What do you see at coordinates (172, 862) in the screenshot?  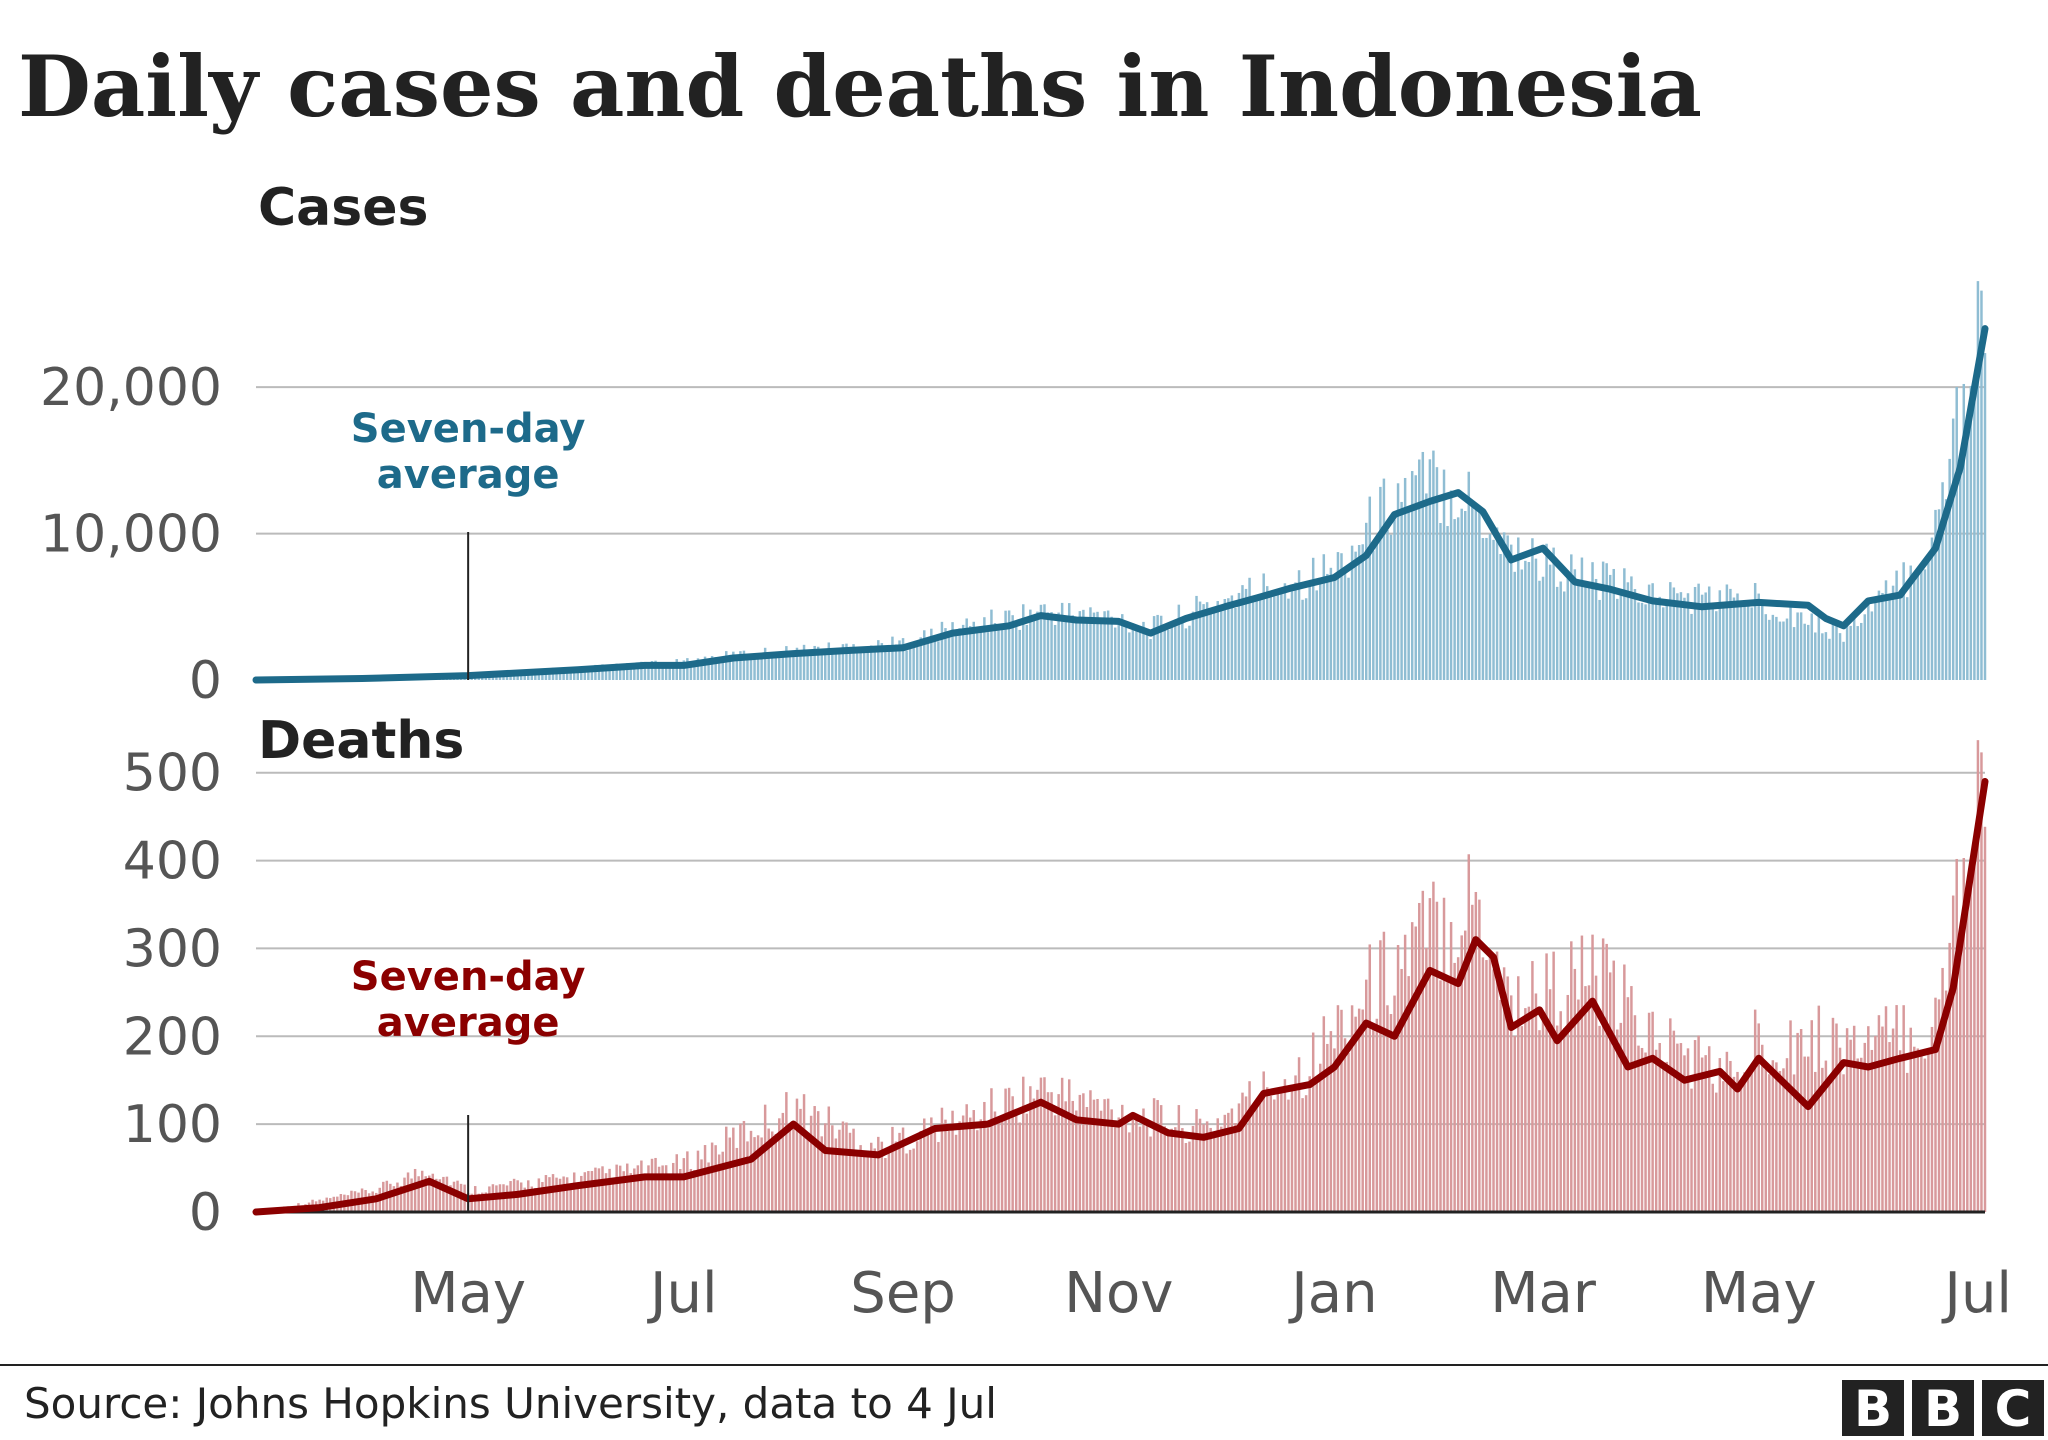 I see `y-tick-label: 400` at bounding box center [172, 862].